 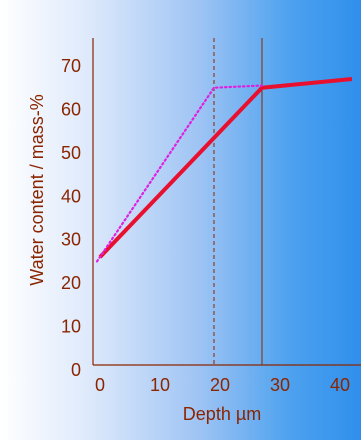 I want to click on reference-lines, so click(x=238, y=201).